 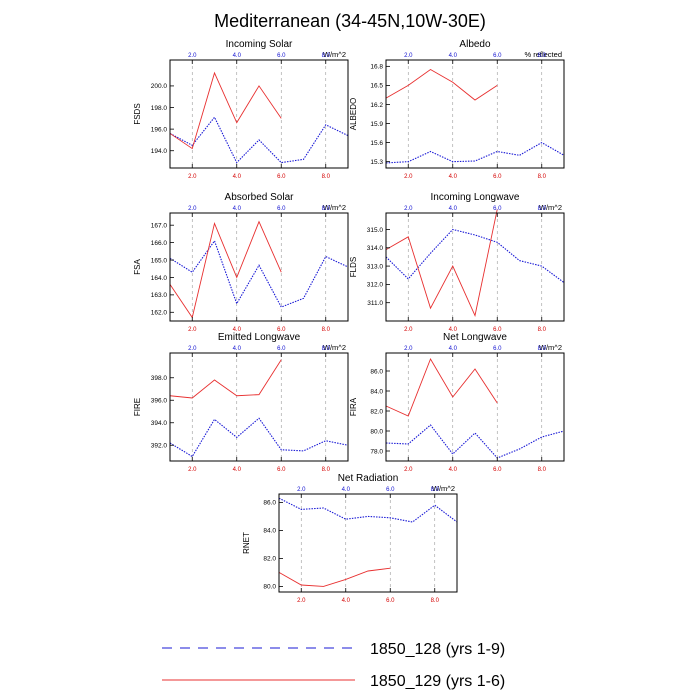 What do you see at coordinates (137, 113) in the screenshot?
I see `y-axis-label: FSDS` at bounding box center [137, 113].